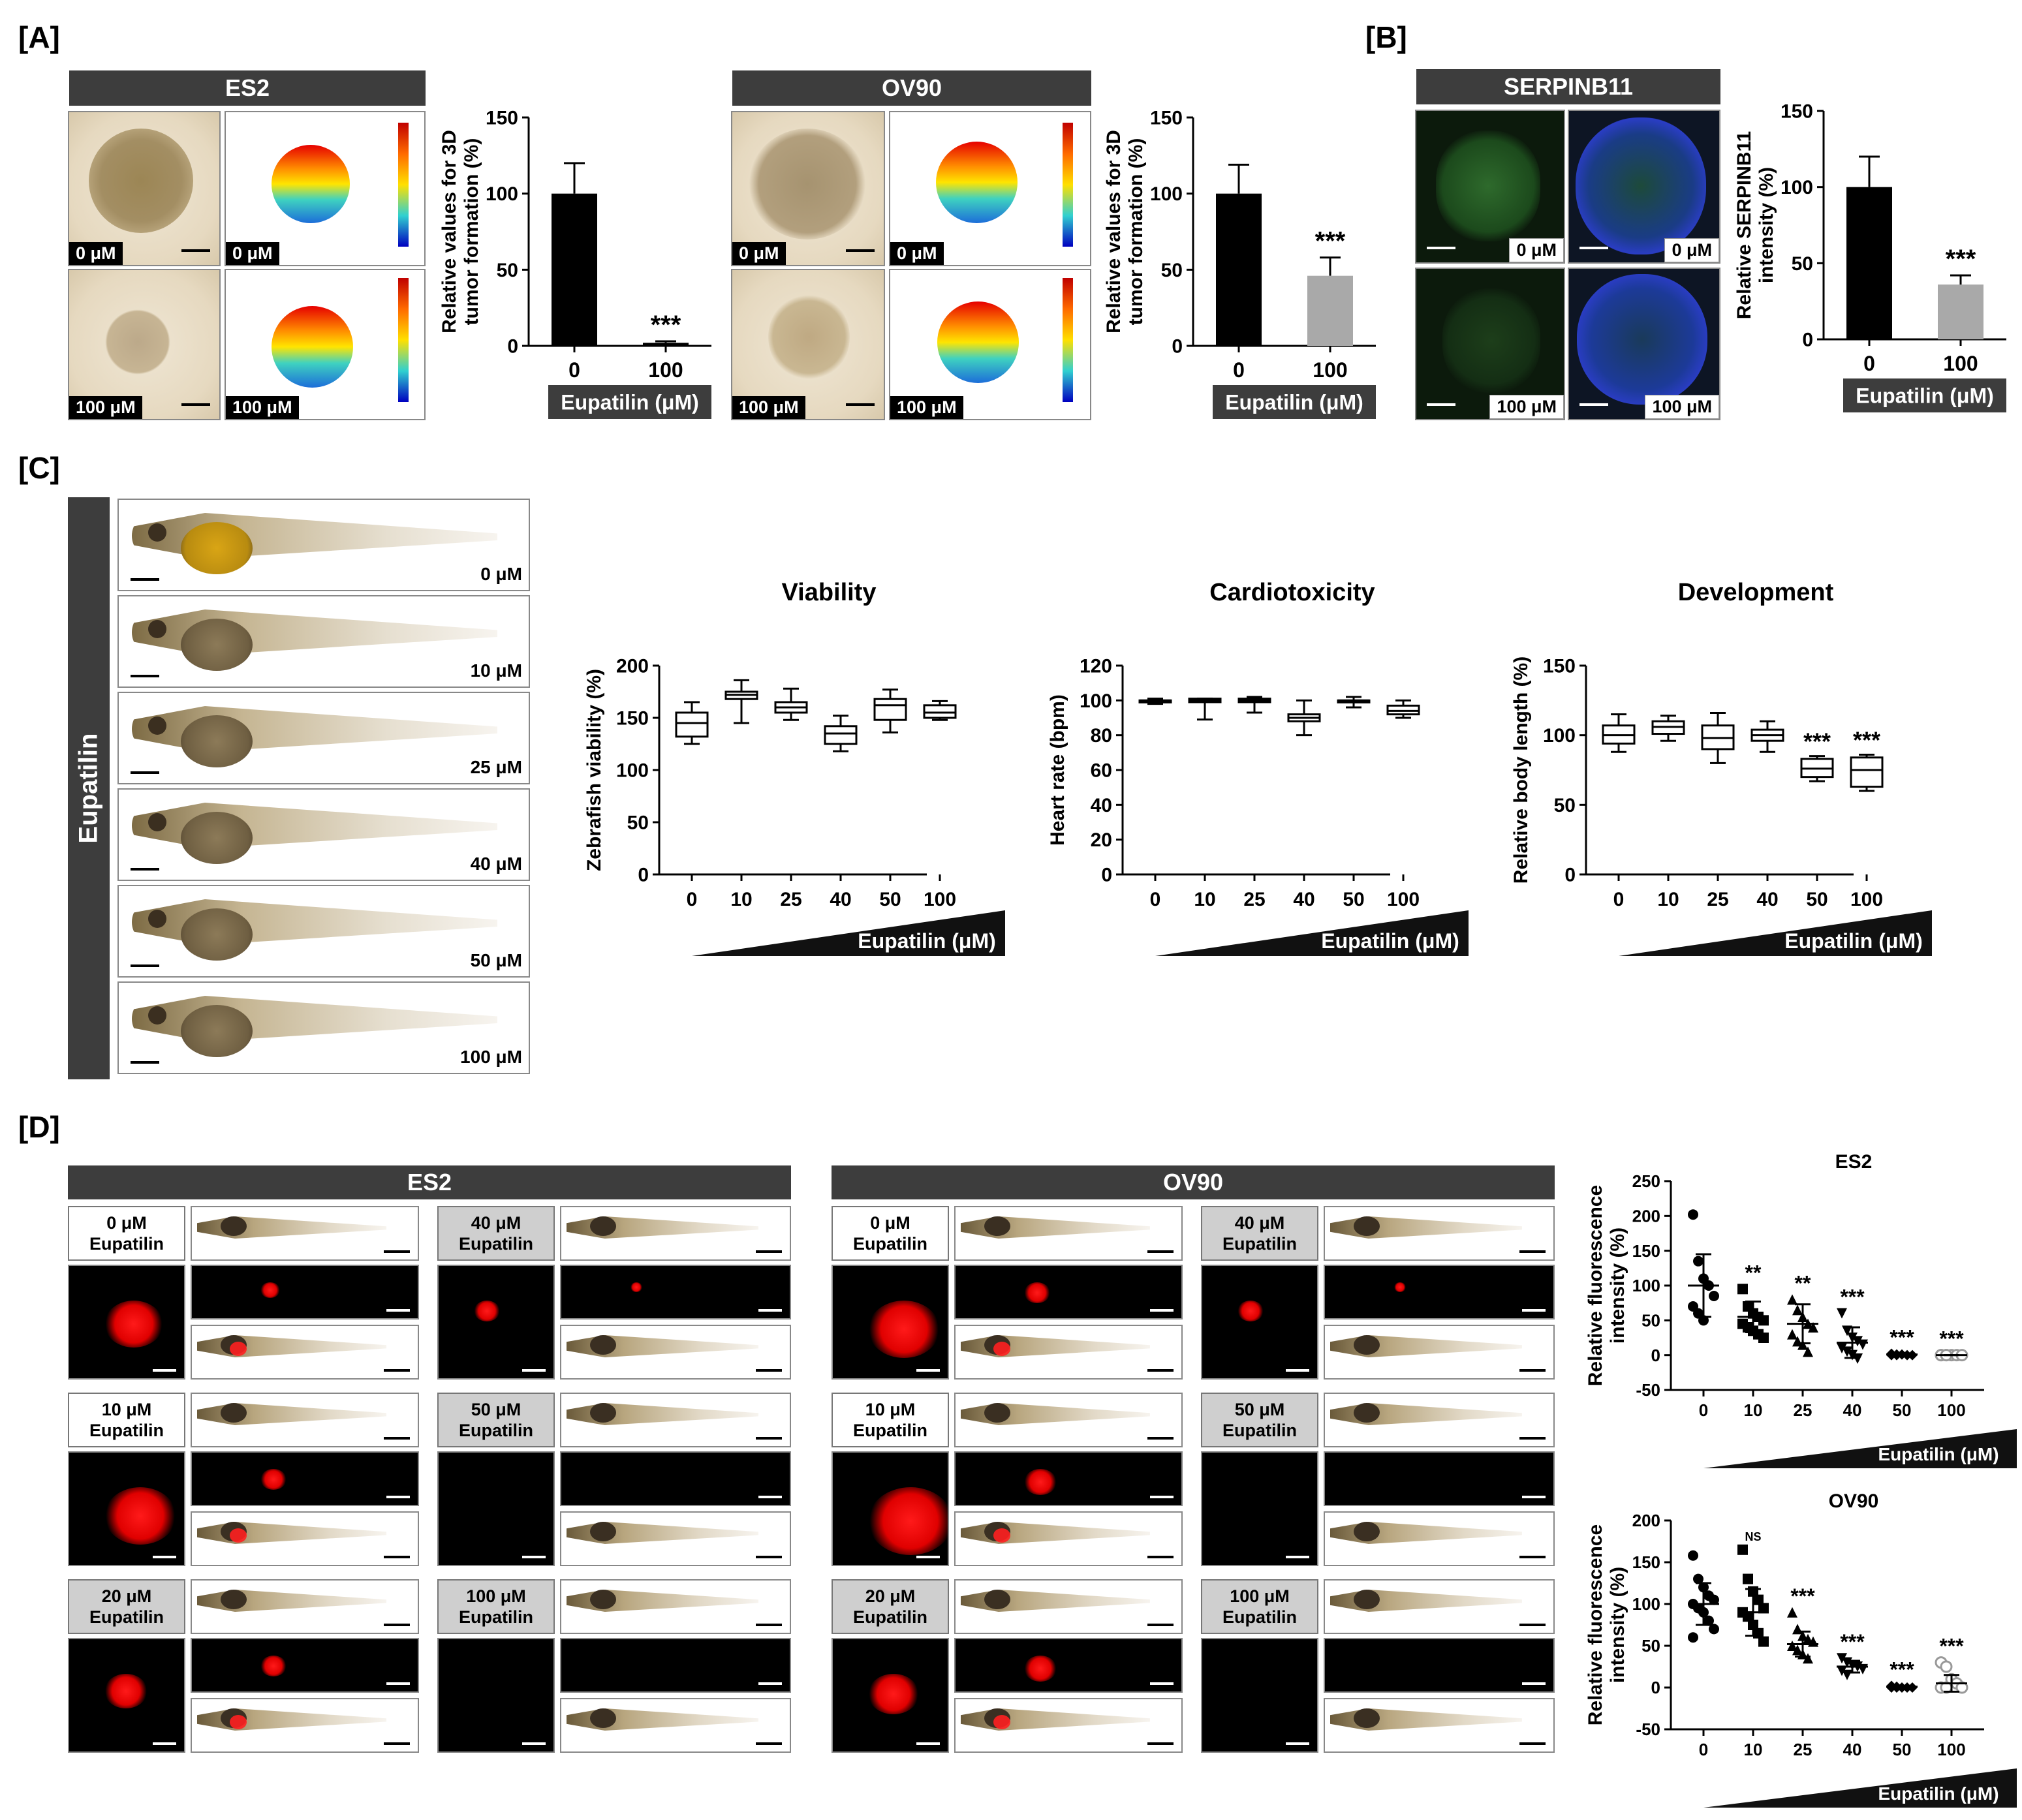 The height and width of the screenshot is (1820, 2022). What do you see at coordinates (449, 232) in the screenshot?
I see `y-axis-label: Relative values for 3D` at bounding box center [449, 232].